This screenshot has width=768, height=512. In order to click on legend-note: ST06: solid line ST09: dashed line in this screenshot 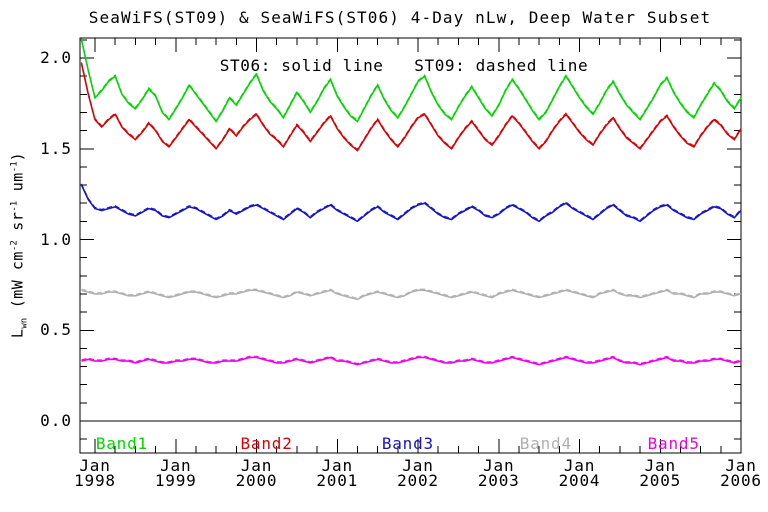, I will do `click(404, 65)`.